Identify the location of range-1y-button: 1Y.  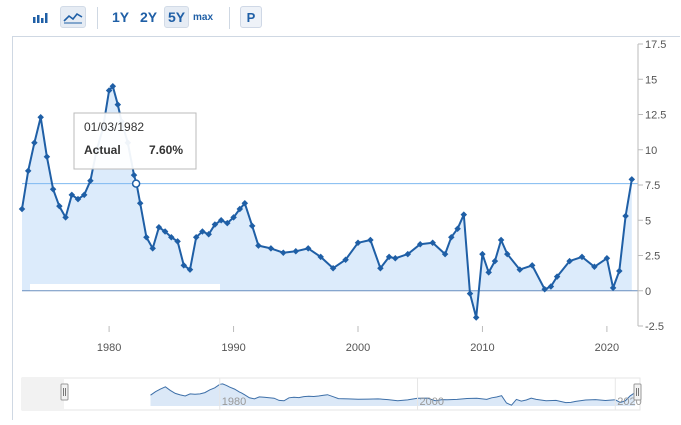
(121, 17).